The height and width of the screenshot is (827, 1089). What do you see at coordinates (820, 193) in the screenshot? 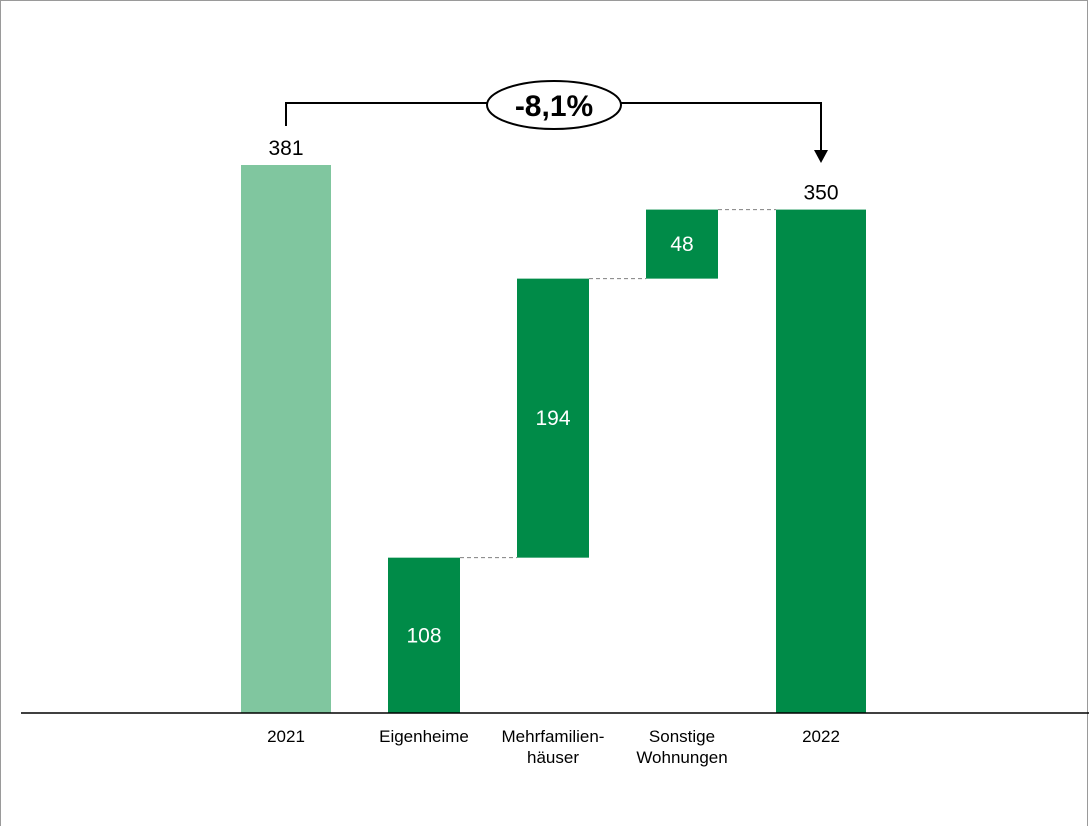
I see `value-label-4: 350` at bounding box center [820, 193].